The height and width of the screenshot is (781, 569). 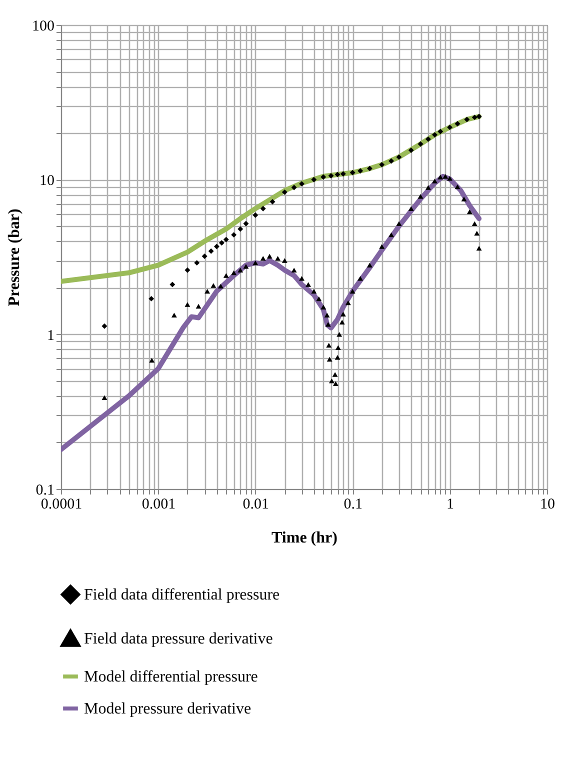 I want to click on x-tick-label: 0.01, so click(x=256, y=504).